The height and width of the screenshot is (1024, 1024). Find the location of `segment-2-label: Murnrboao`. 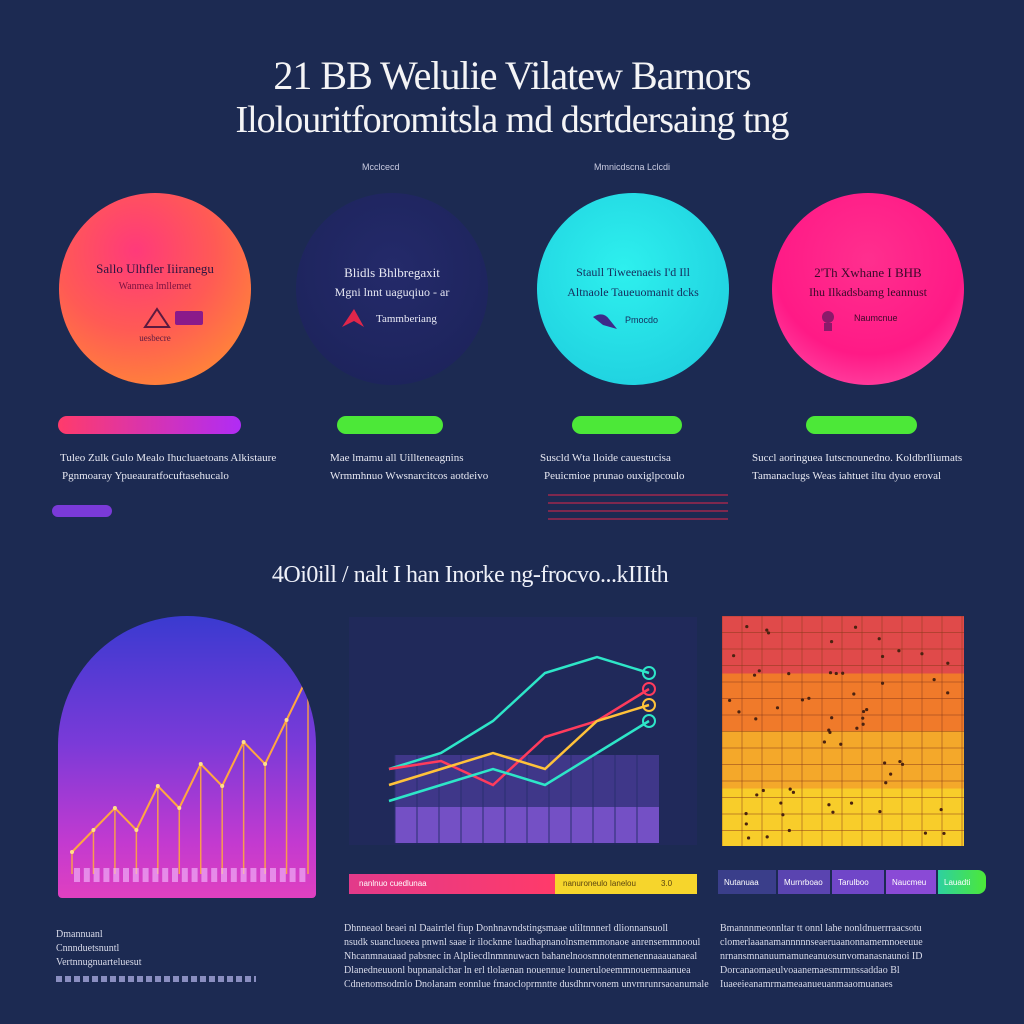

segment-2-label: Murnrboao is located at coordinates (803, 882).